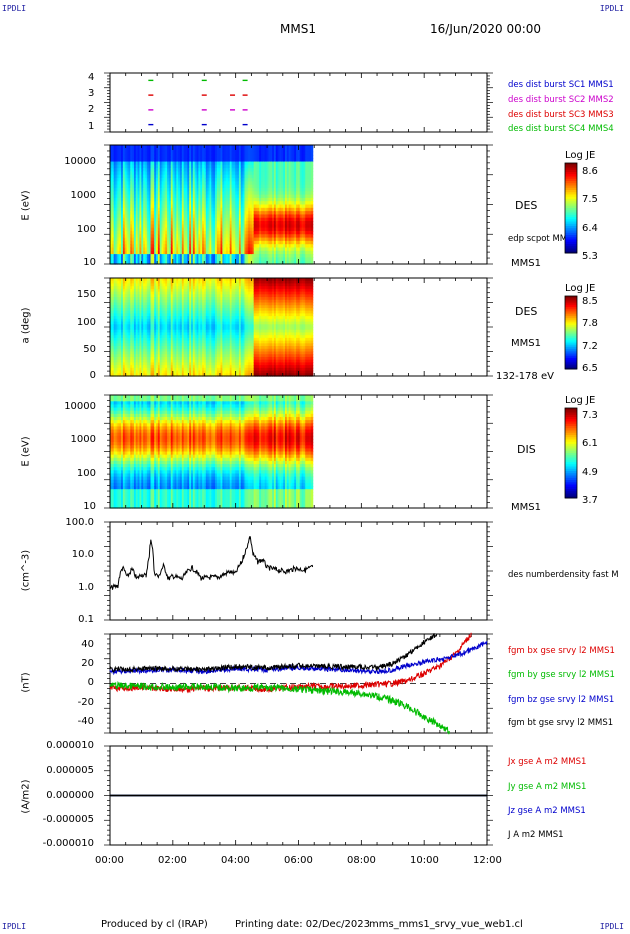  Describe the element at coordinates (172, 860) in the screenshot. I see `x-tick-label: 02:00` at that location.